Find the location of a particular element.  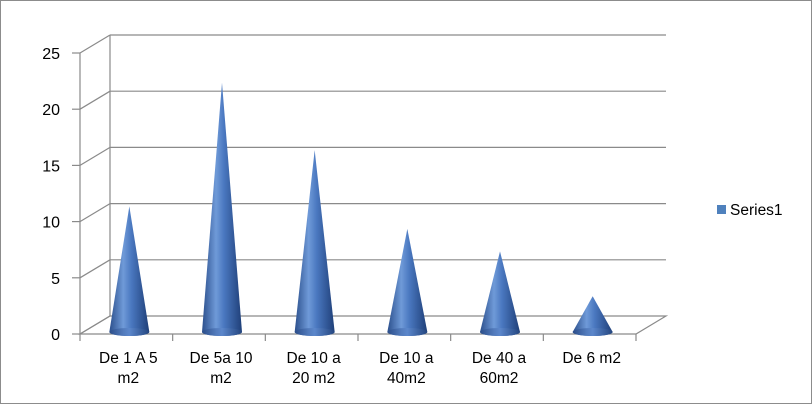

y-tick-label: 5 is located at coordinates (55, 279).